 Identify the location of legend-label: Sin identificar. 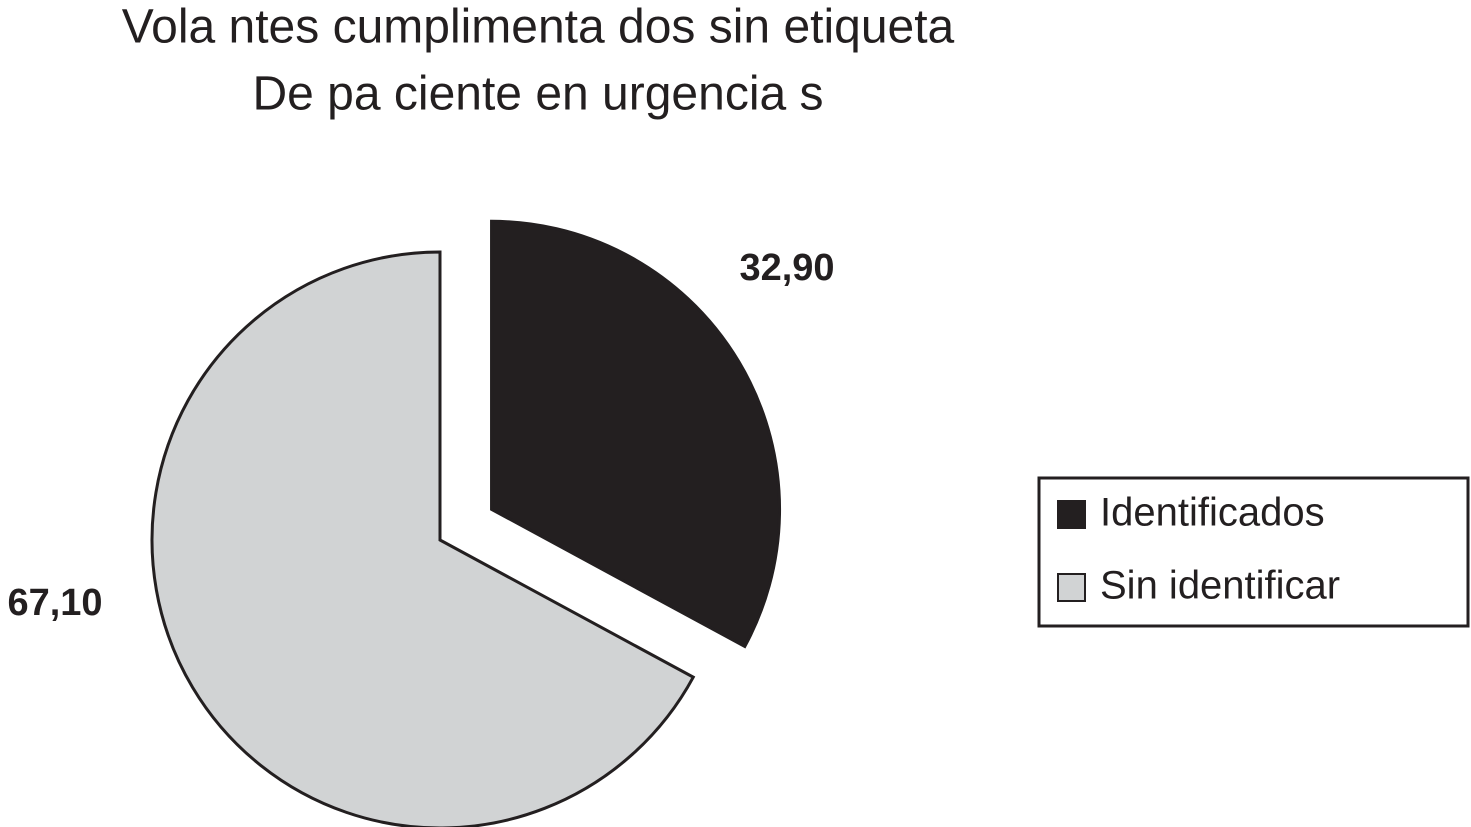
(1220, 586).